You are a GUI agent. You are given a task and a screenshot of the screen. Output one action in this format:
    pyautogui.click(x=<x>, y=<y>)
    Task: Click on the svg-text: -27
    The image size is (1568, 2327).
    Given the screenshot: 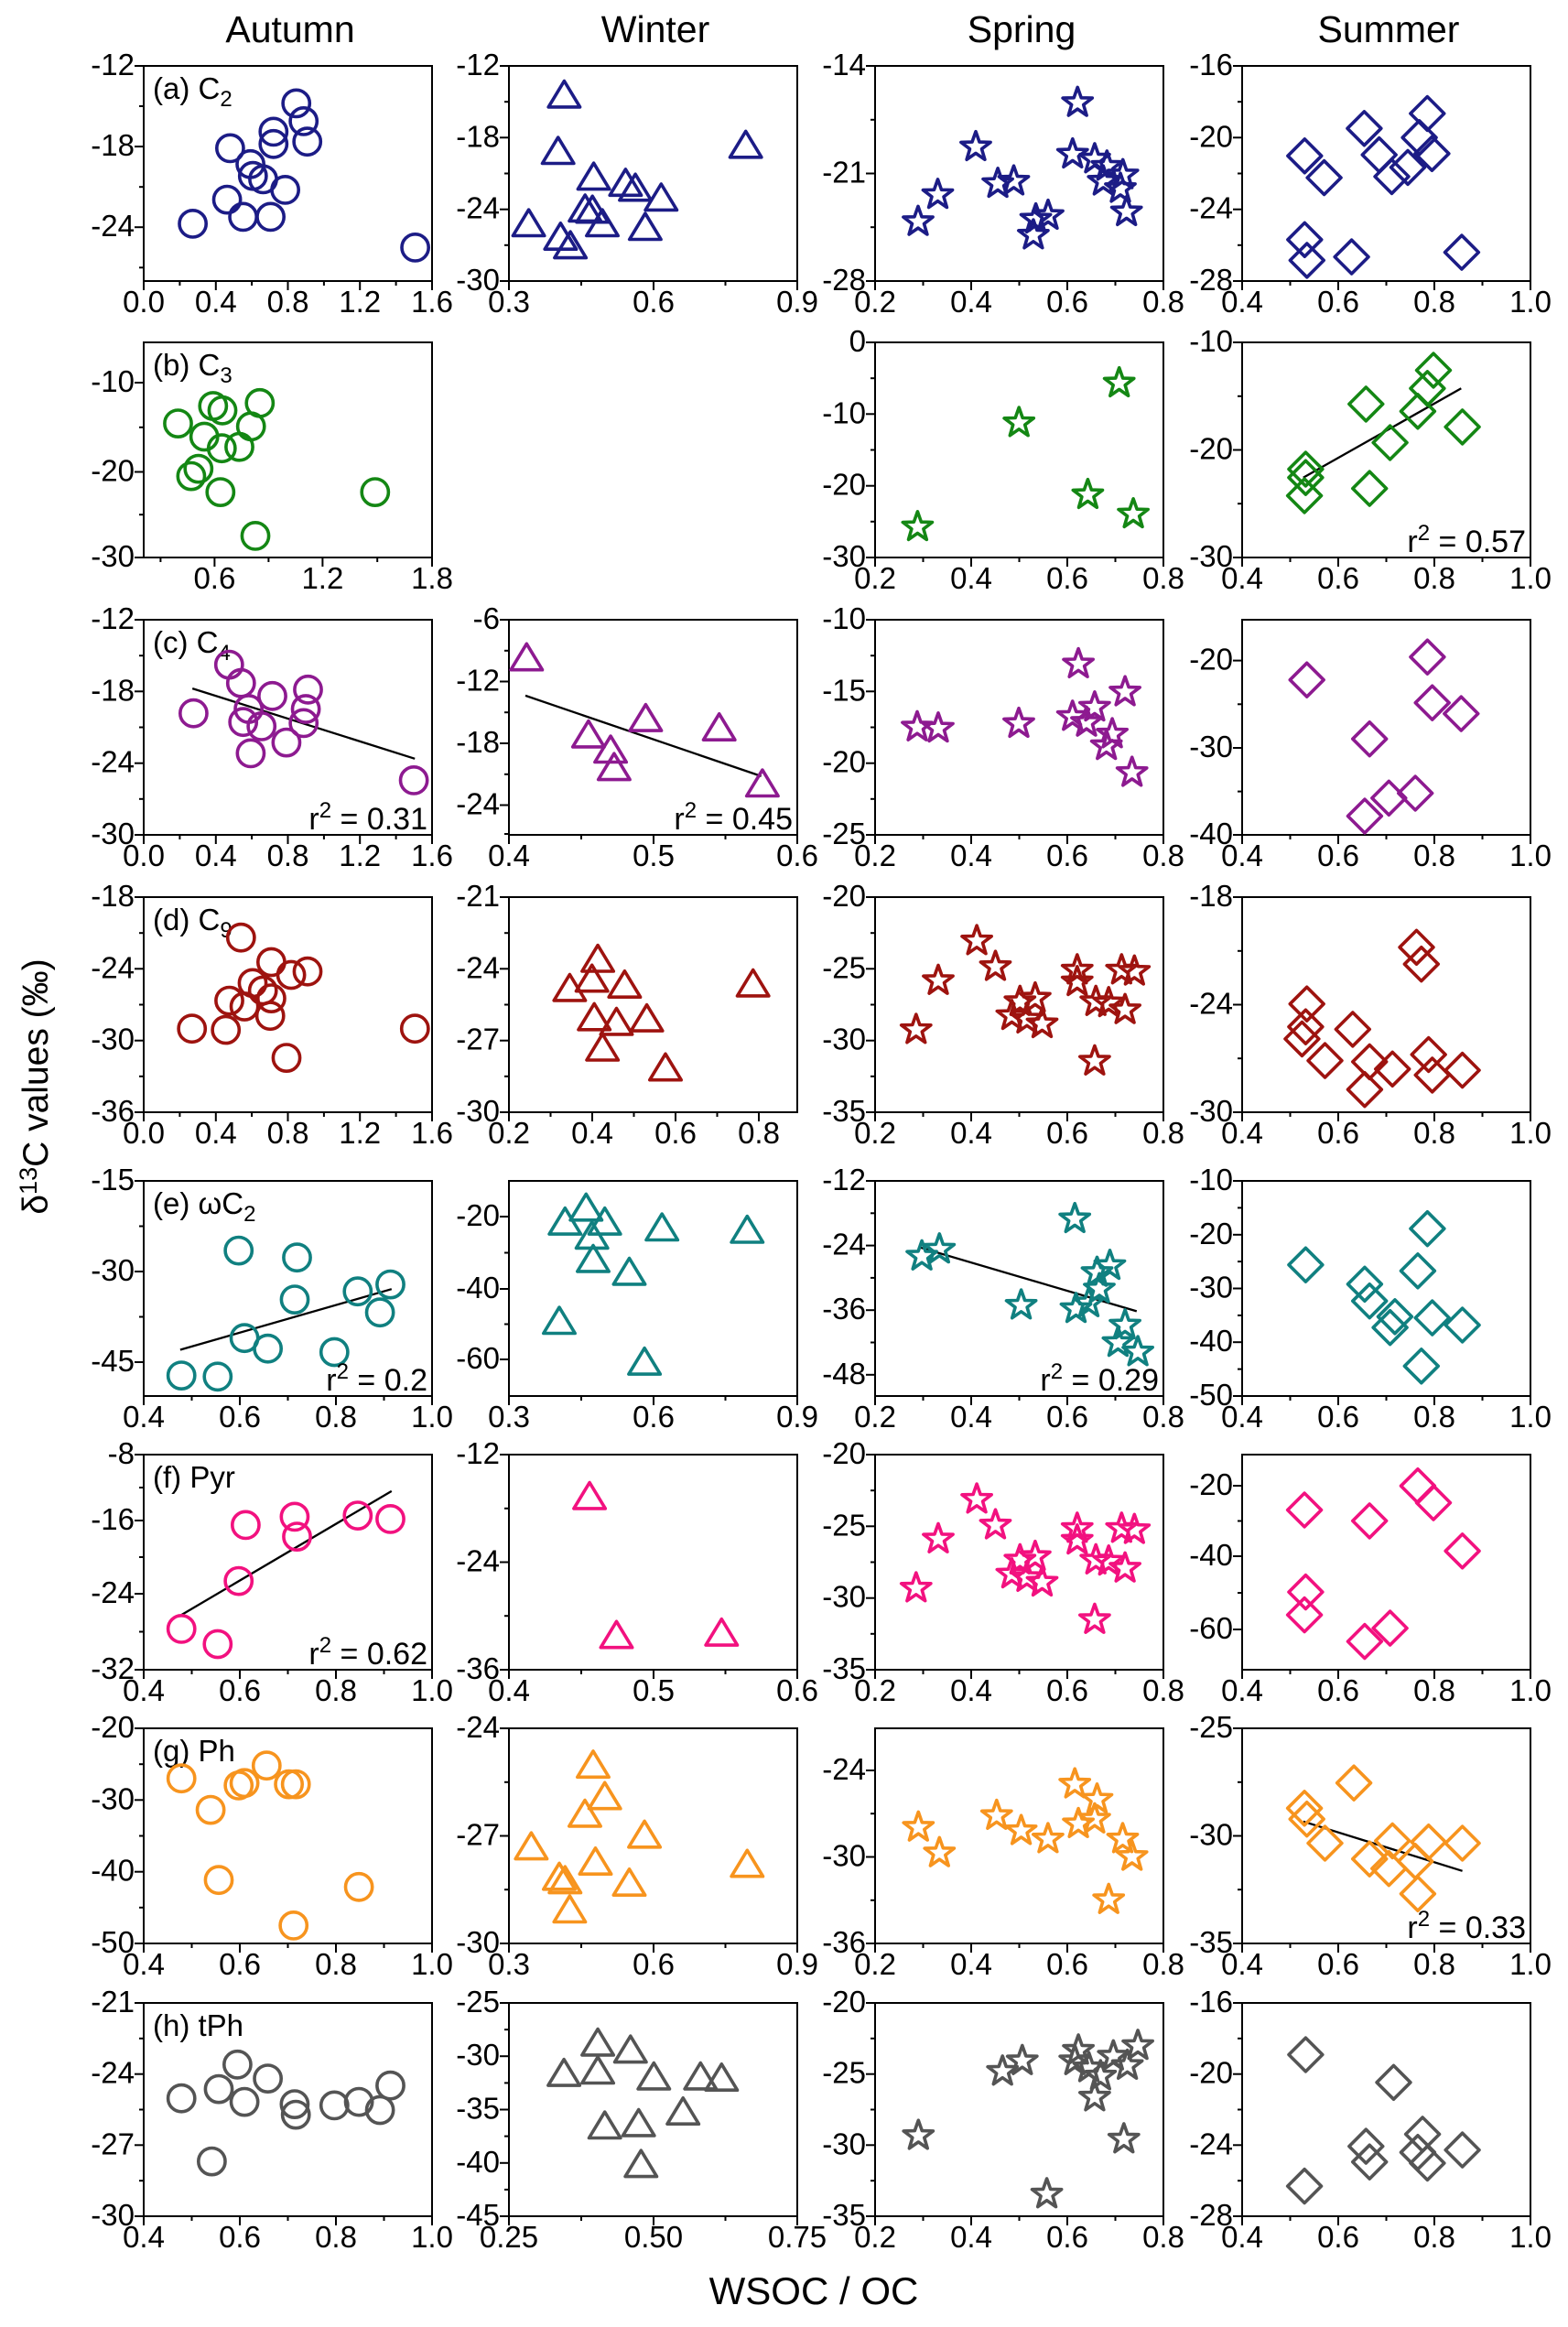 What is the action you would take?
    pyautogui.click(x=478, y=1039)
    